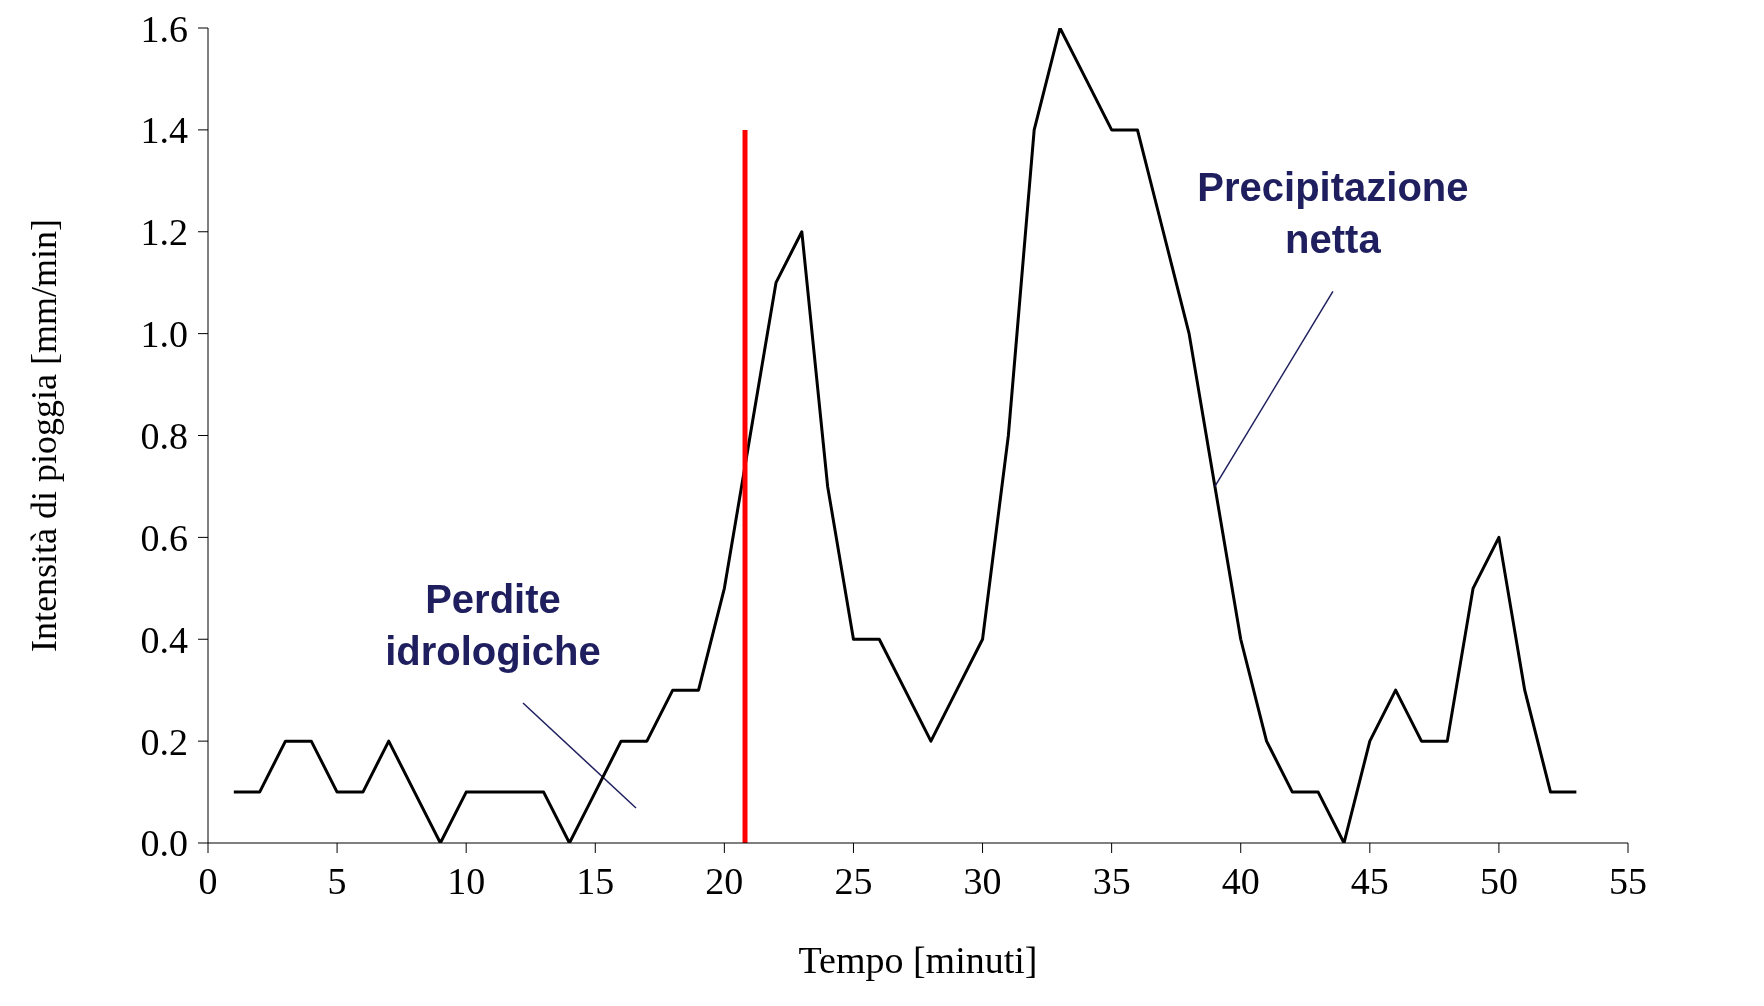 This screenshot has height=1006, width=1764. Describe the element at coordinates (1111, 880) in the screenshot. I see `x-tick-label: 35` at that location.